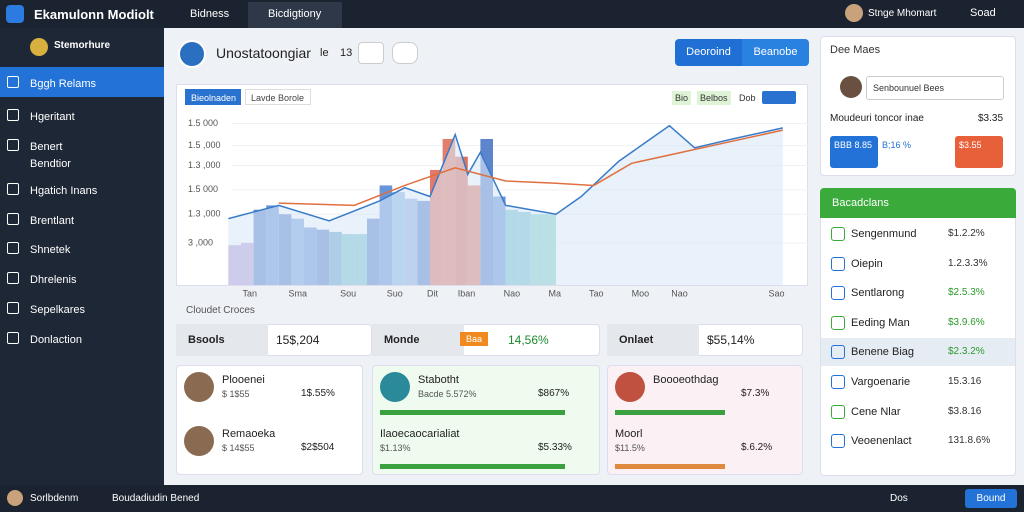 The image size is (1024, 512). What do you see at coordinates (918, 352) in the screenshot?
I see `list-highlight` at bounding box center [918, 352].